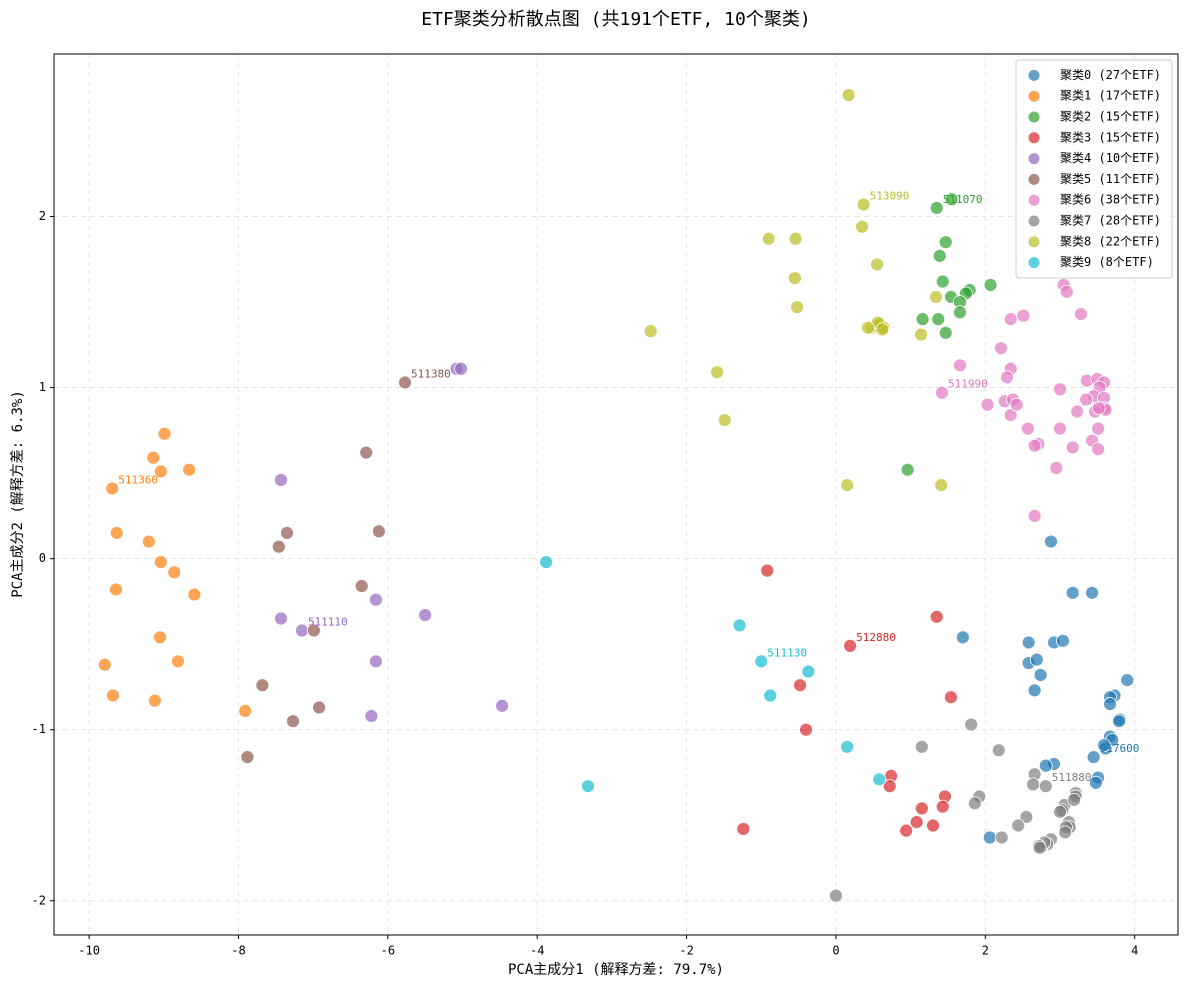 The width and height of the screenshot is (1190, 990). What do you see at coordinates (537, 951) in the screenshot?
I see `x-tick-label: -4` at bounding box center [537, 951].